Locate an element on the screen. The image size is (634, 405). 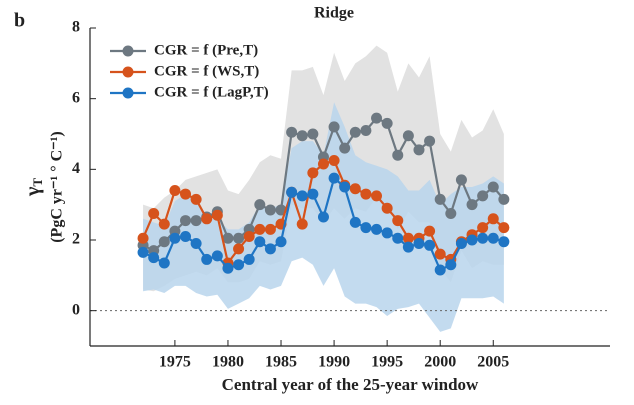
y-tick-label: 0 is located at coordinates (76, 309).